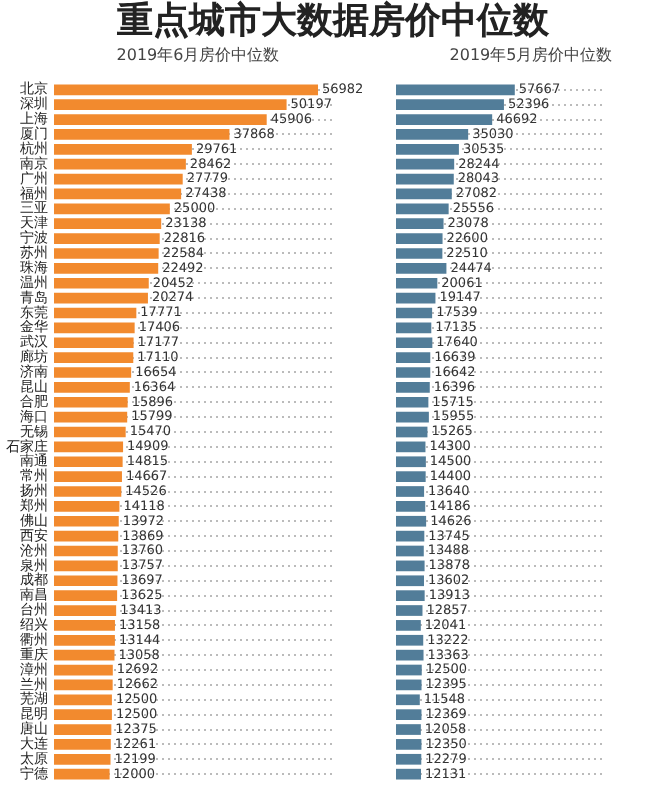 The width and height of the screenshot is (666, 800). What do you see at coordinates (198, 56) in the screenshot?
I see `chart-subtitle: 2019年6月房价中位数` at bounding box center [198, 56].